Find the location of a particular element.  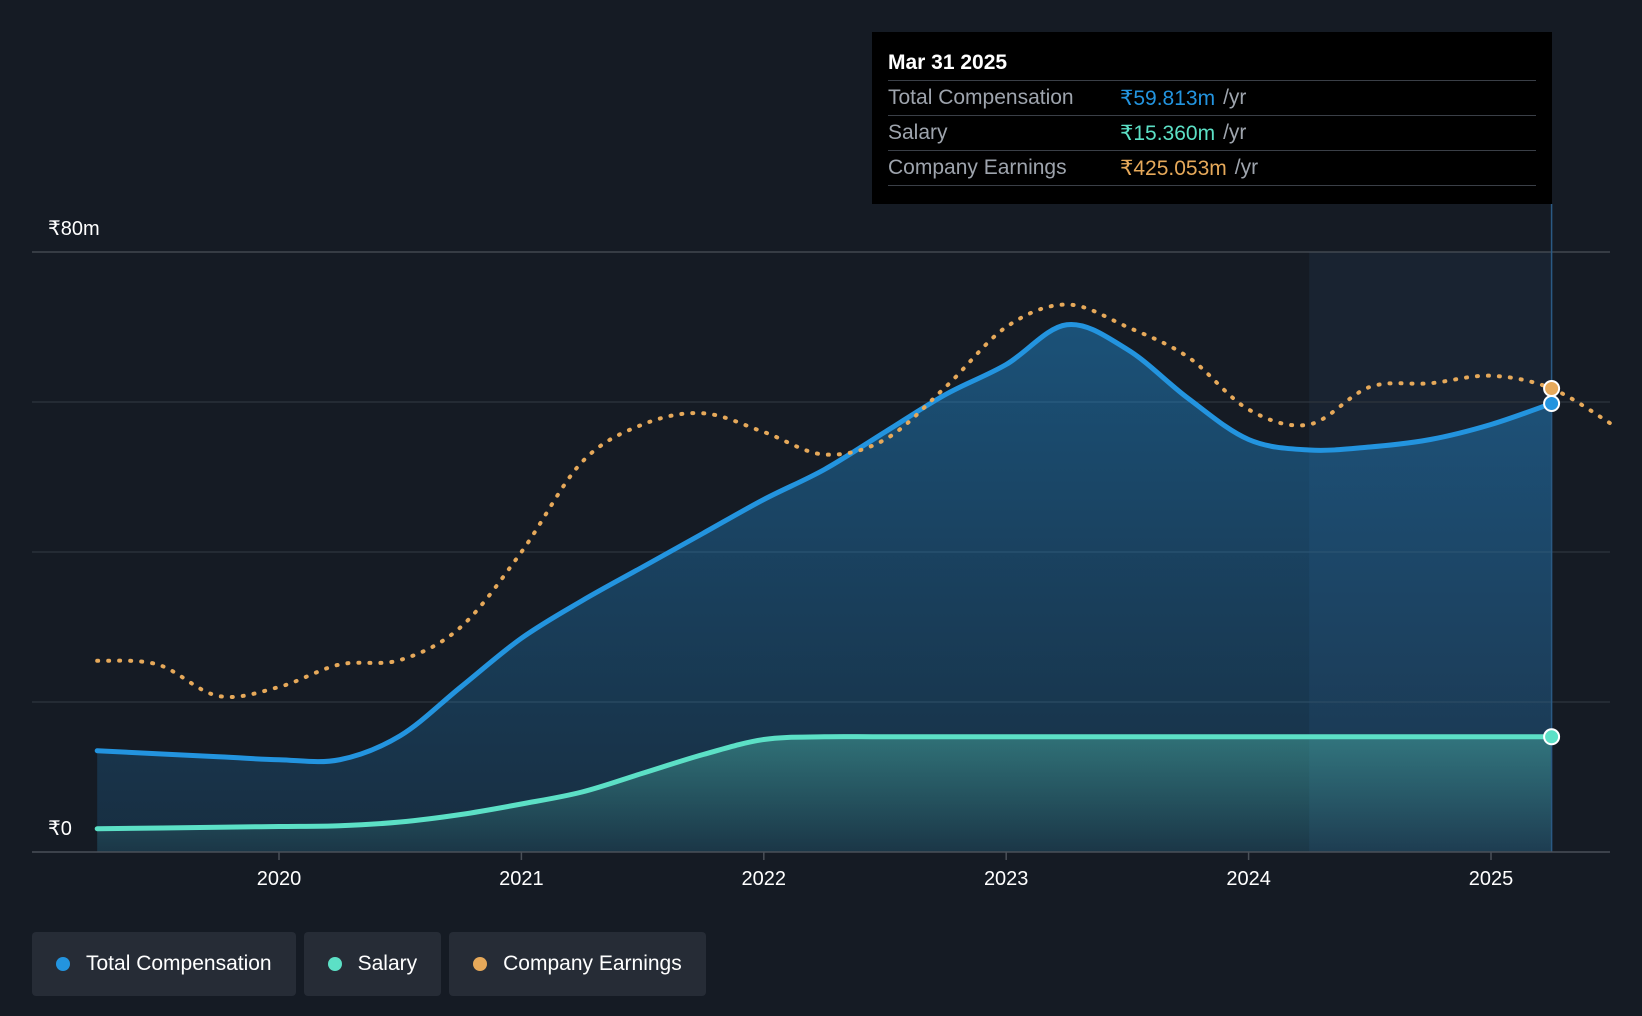

legend-label: Company Earnings is located at coordinates (592, 963).